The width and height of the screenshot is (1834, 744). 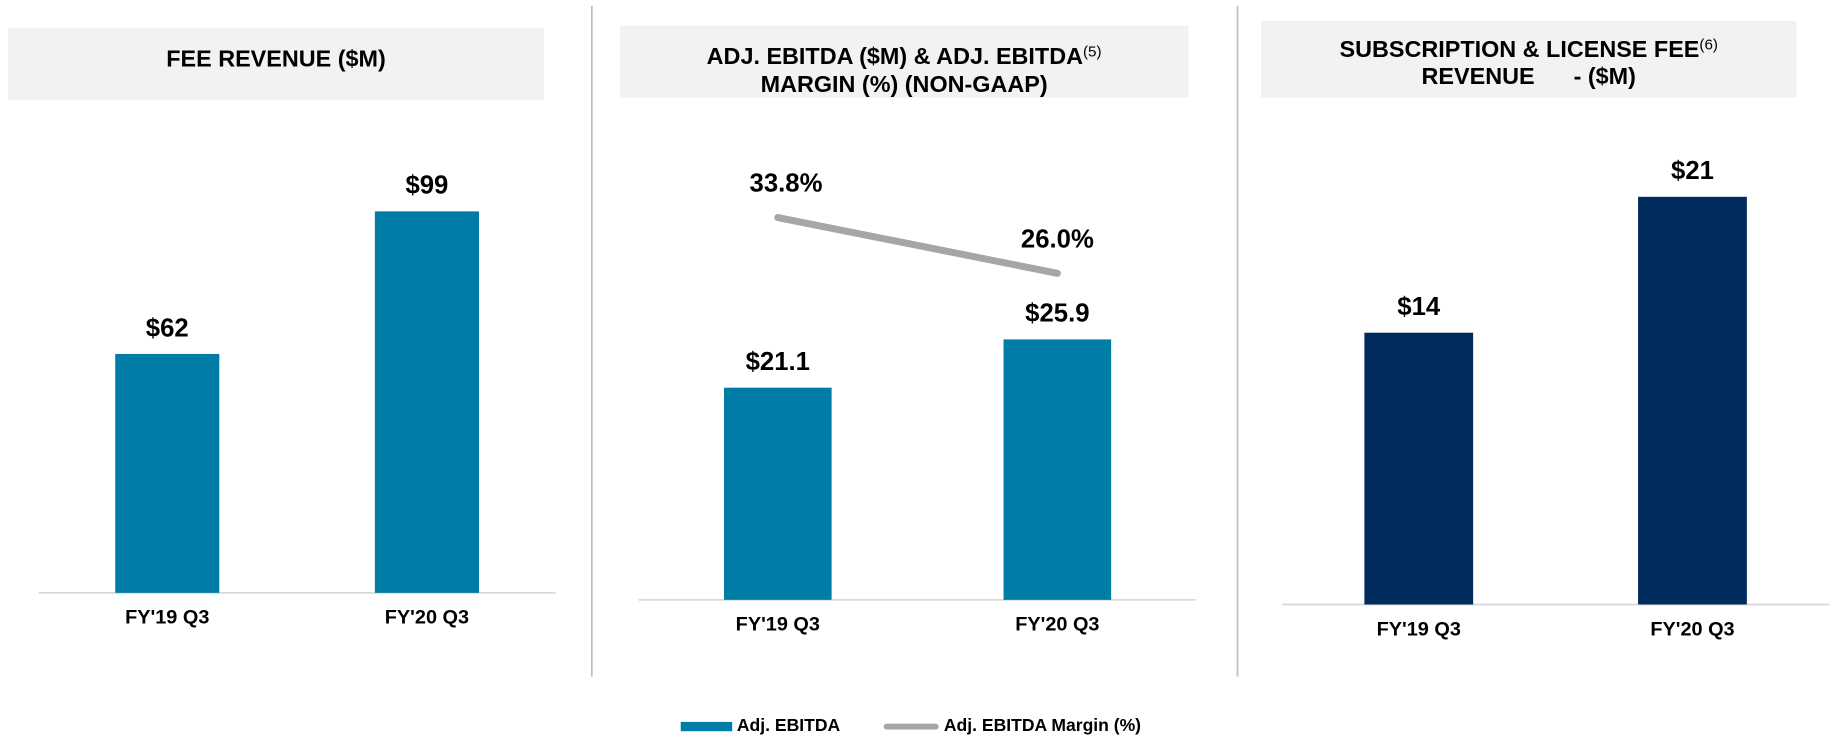 I want to click on data-label: $14, so click(x=1419, y=307).